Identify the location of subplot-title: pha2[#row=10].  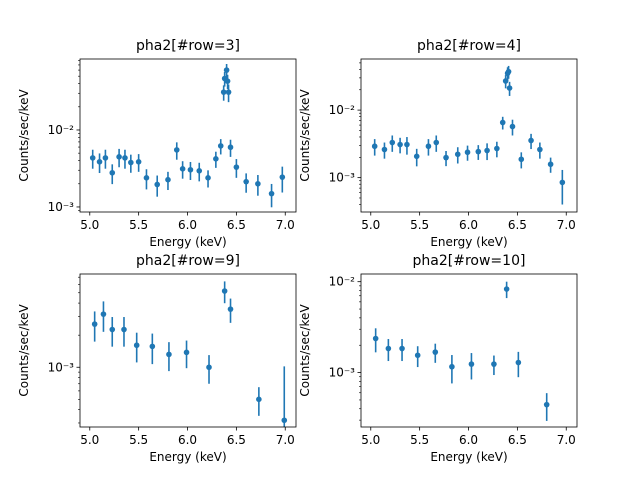
(469, 261).